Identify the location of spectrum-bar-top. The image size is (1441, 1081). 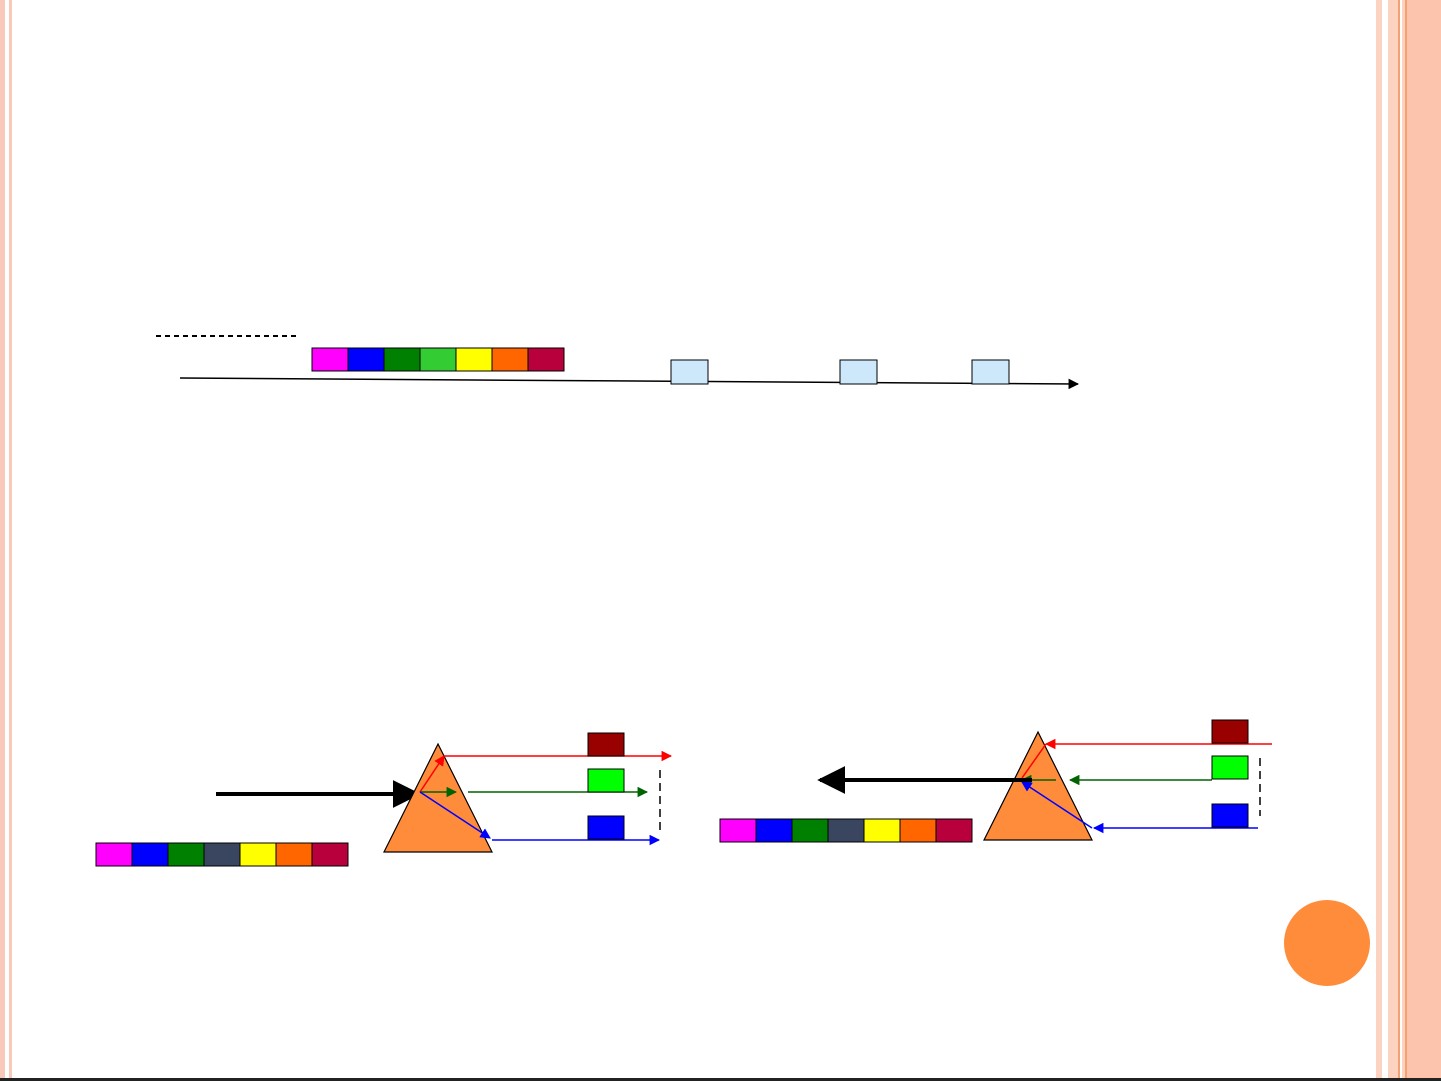
(438, 359).